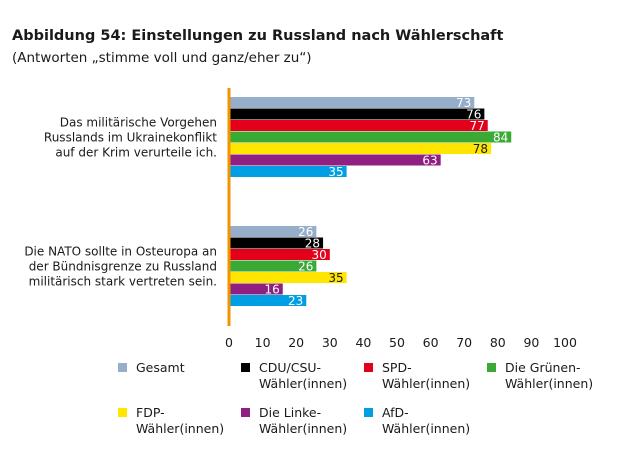  I want to click on legend-item: FDP- Wähler(innen), so click(171, 421).